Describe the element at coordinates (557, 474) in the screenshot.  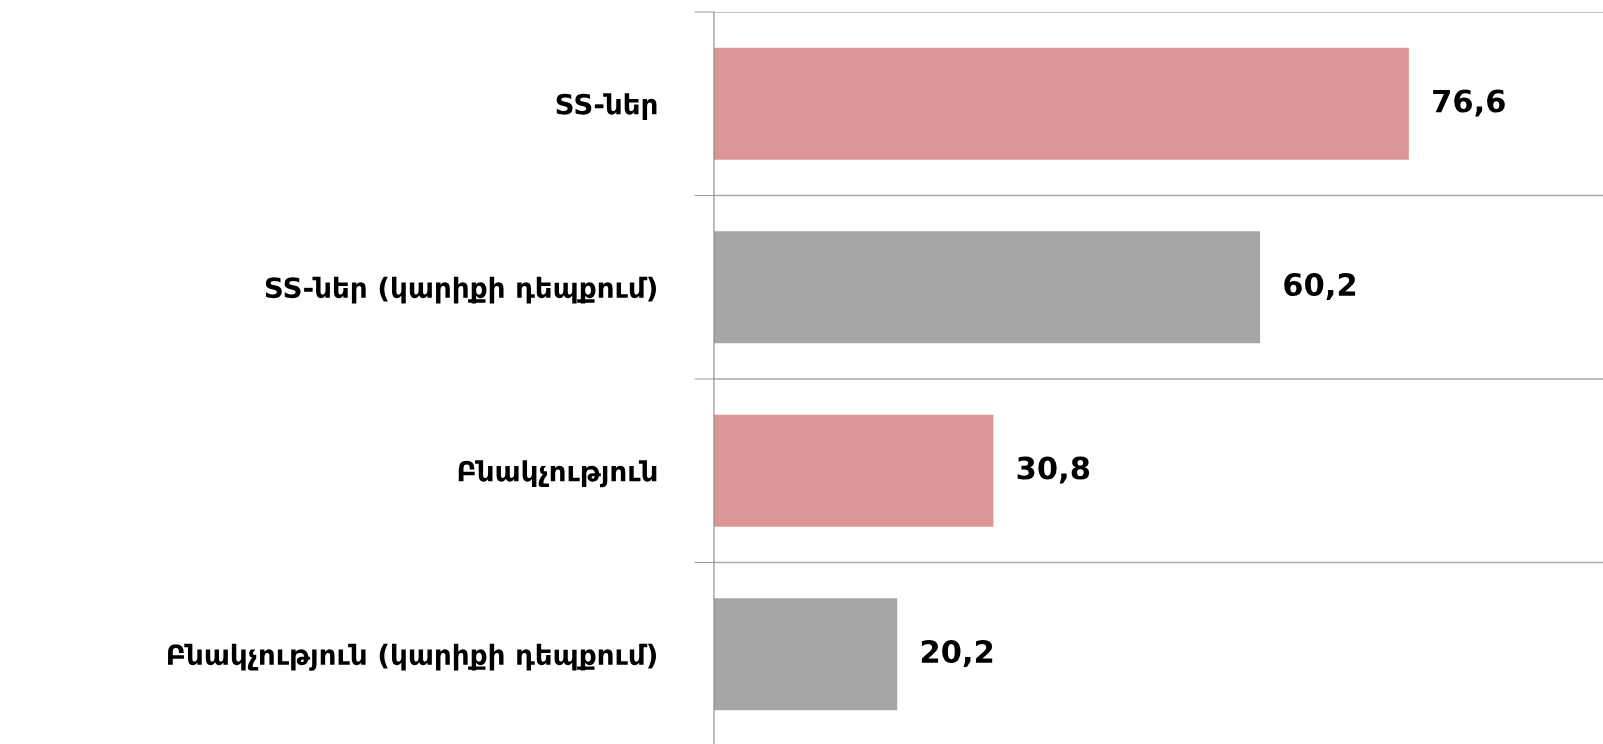
I see `y-tick-label: Բնակչություն` at that location.